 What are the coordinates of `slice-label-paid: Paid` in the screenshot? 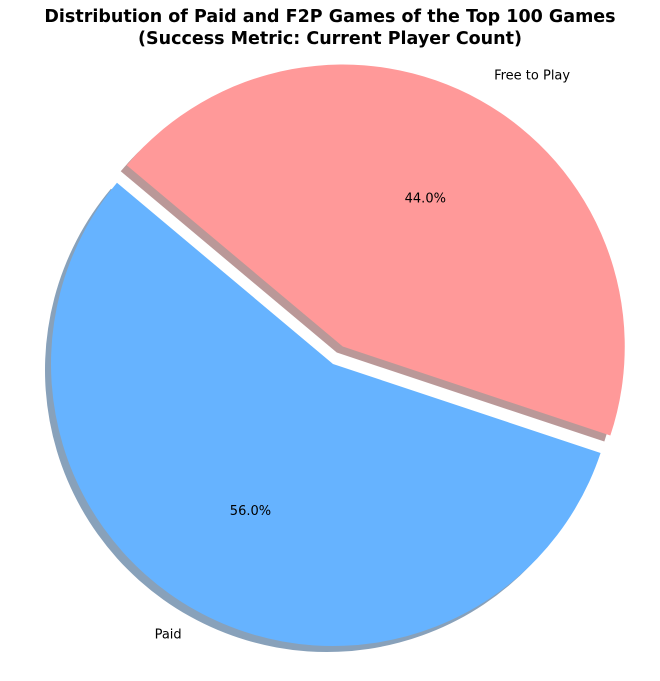 It's located at (168, 634).